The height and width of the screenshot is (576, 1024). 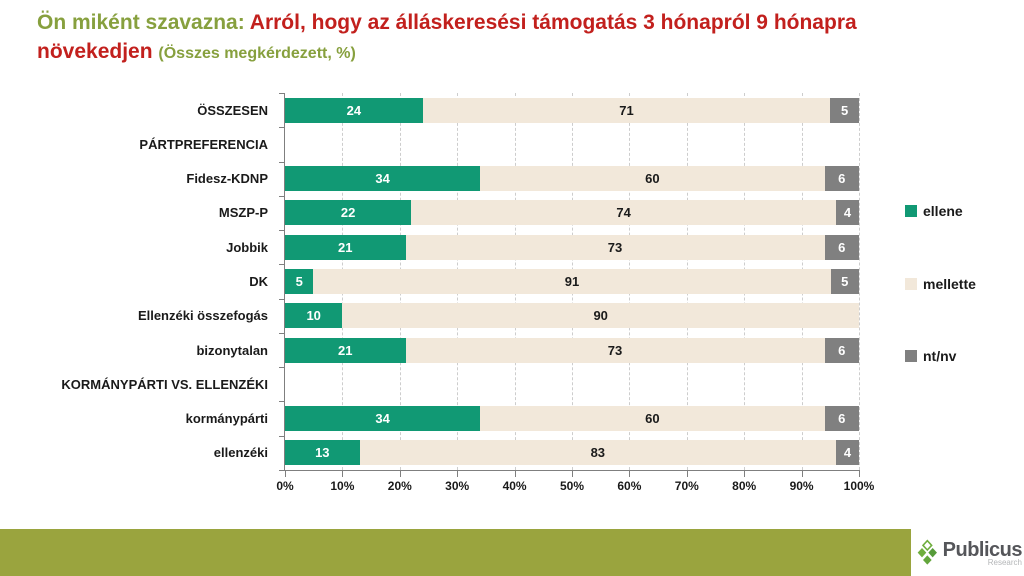 I want to click on legend-item-ellene: ellene, so click(x=934, y=211).